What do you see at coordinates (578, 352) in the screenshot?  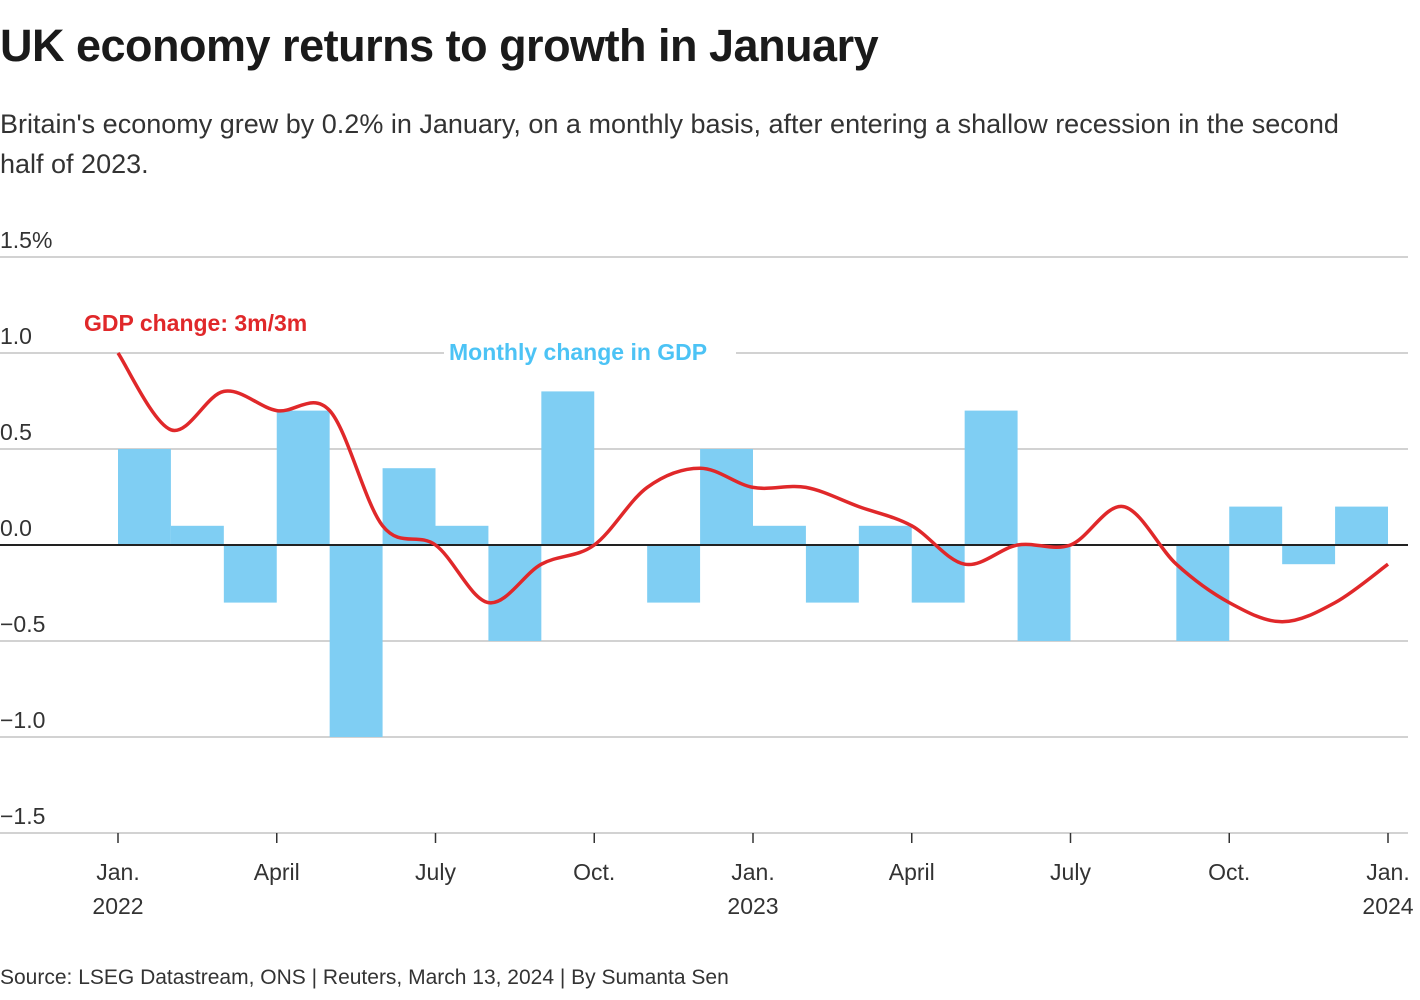 I see `series-label-monthly: Monthly change in GDP` at bounding box center [578, 352].